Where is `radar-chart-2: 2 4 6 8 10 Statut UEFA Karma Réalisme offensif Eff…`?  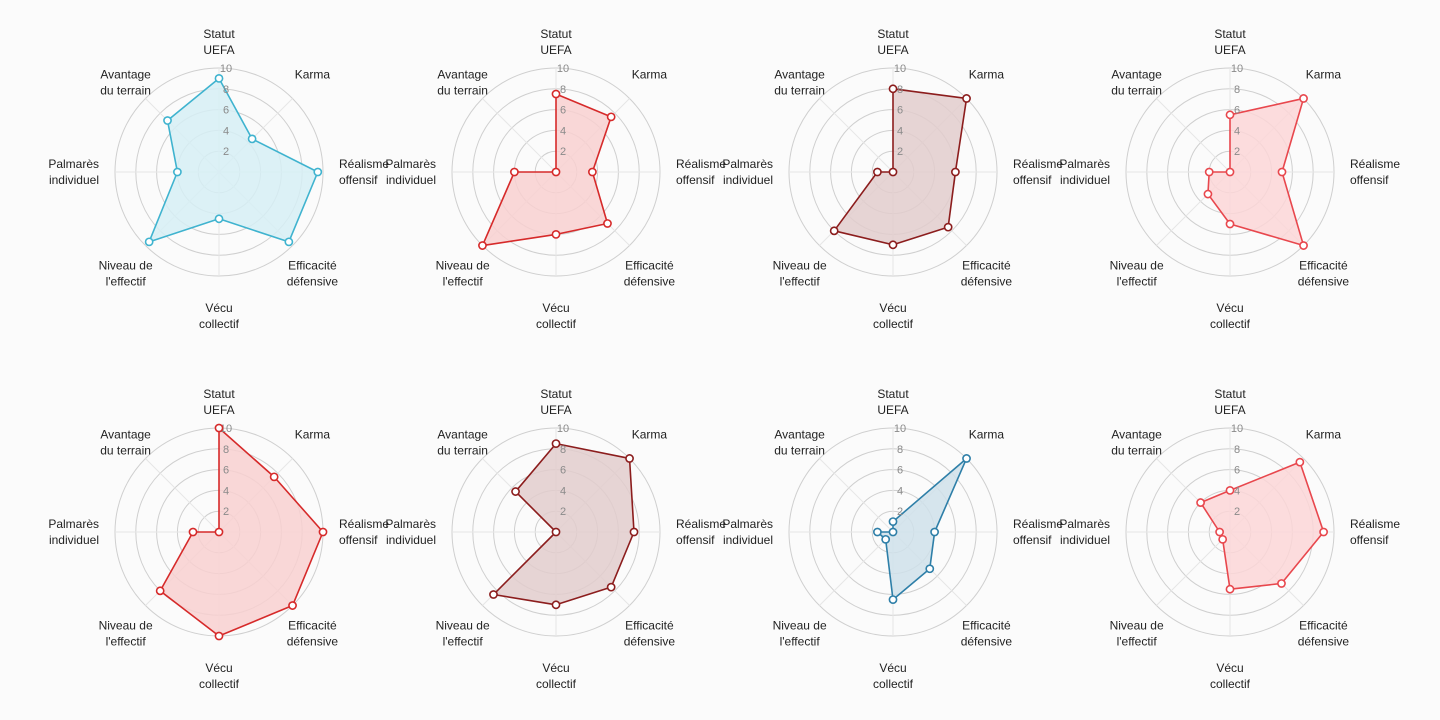 radar-chart-2: 2 4 6 8 10 Statut UEFA Karma Réalisme offensif Eff… is located at coordinates (555, 179).